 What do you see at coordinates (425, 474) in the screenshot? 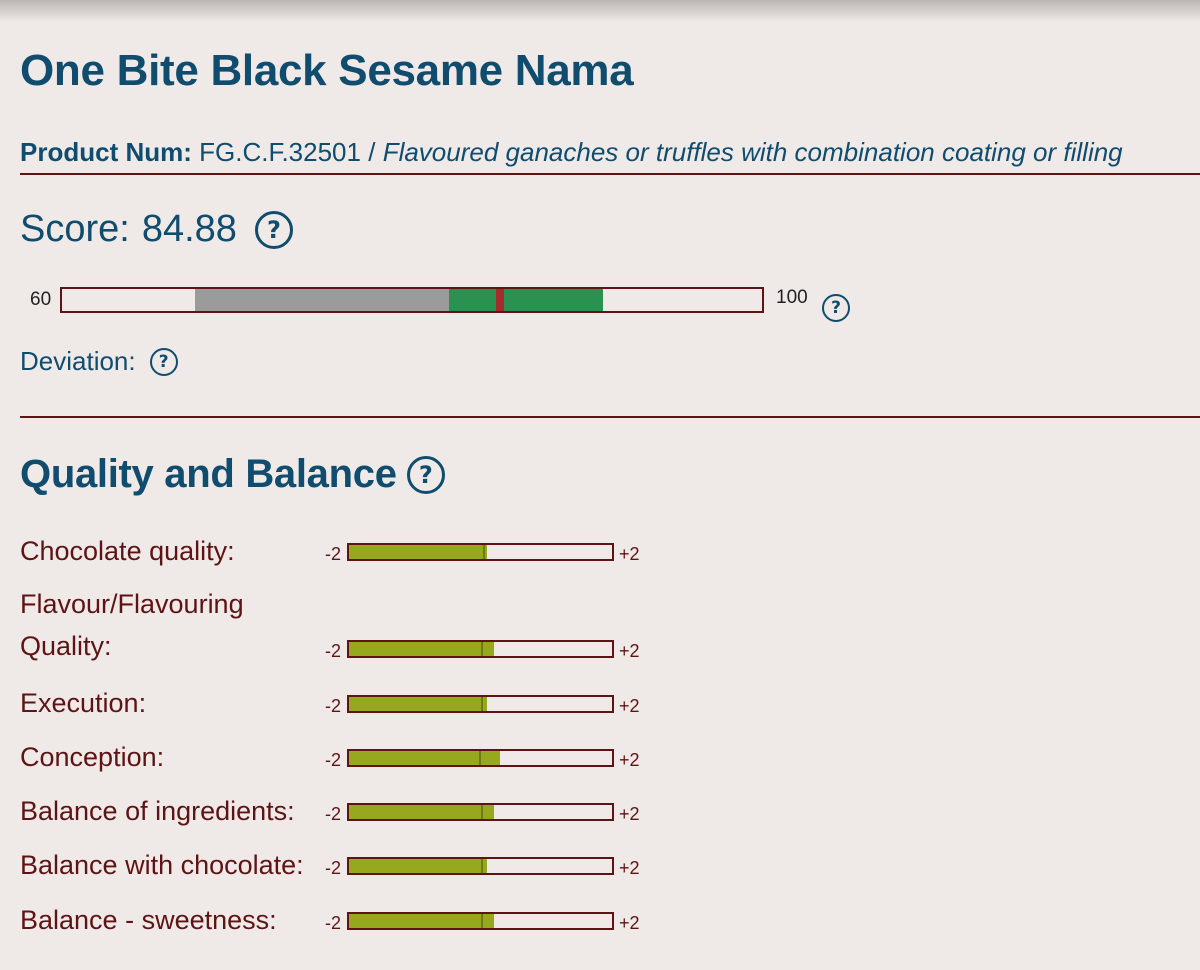
I see `quality-help-icon: ?` at bounding box center [425, 474].